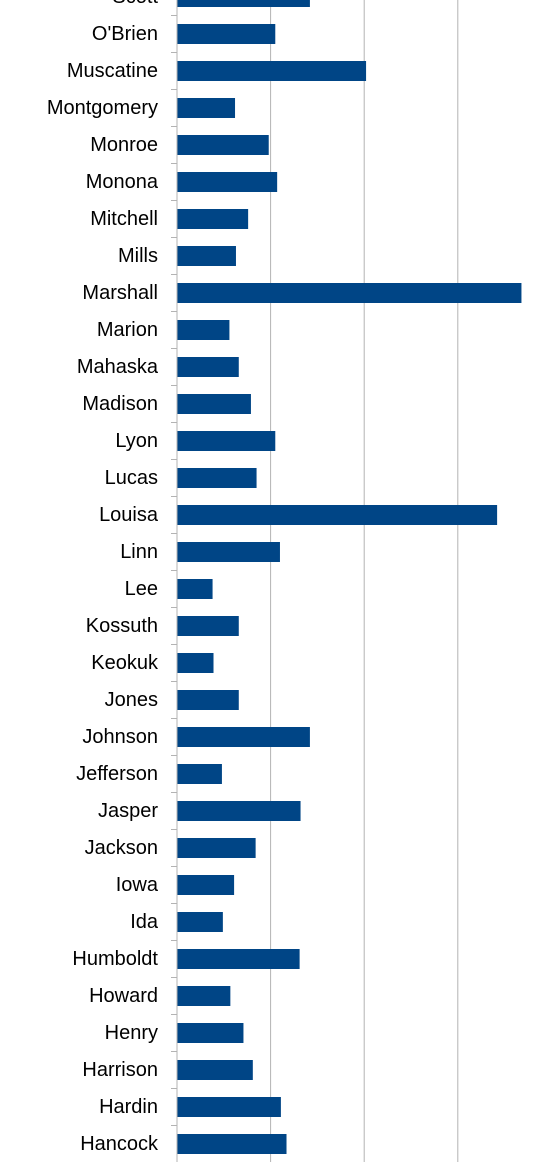 The height and width of the screenshot is (1162, 551). Describe the element at coordinates (195, 663) in the screenshot. I see `bar-keokuk` at that location.